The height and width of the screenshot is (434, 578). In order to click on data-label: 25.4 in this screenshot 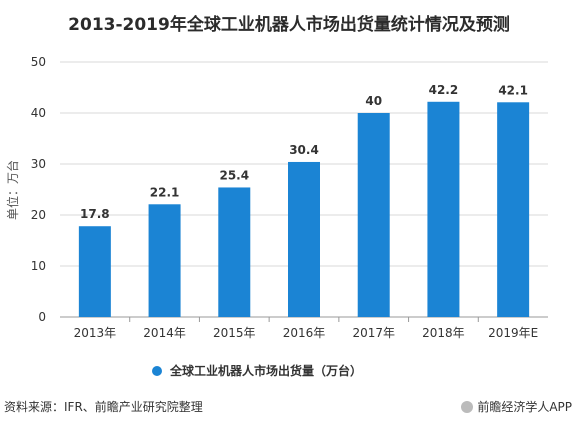, I will do `click(234, 175)`.